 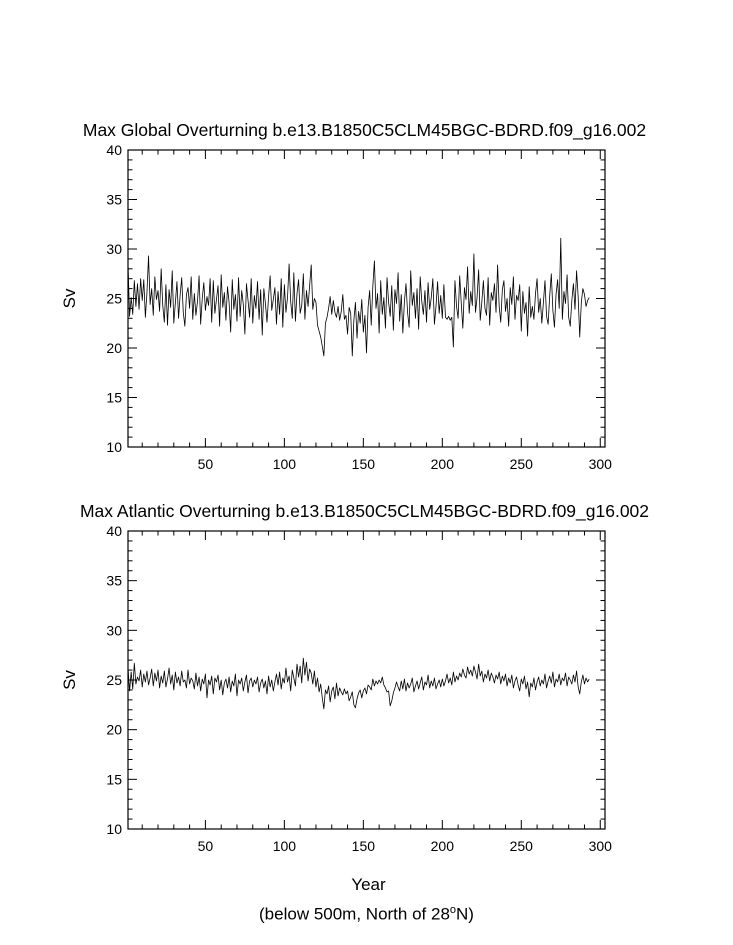 What do you see at coordinates (366, 914) in the screenshot?
I see `footnote: (below 500m, North of 28oN)` at bounding box center [366, 914].